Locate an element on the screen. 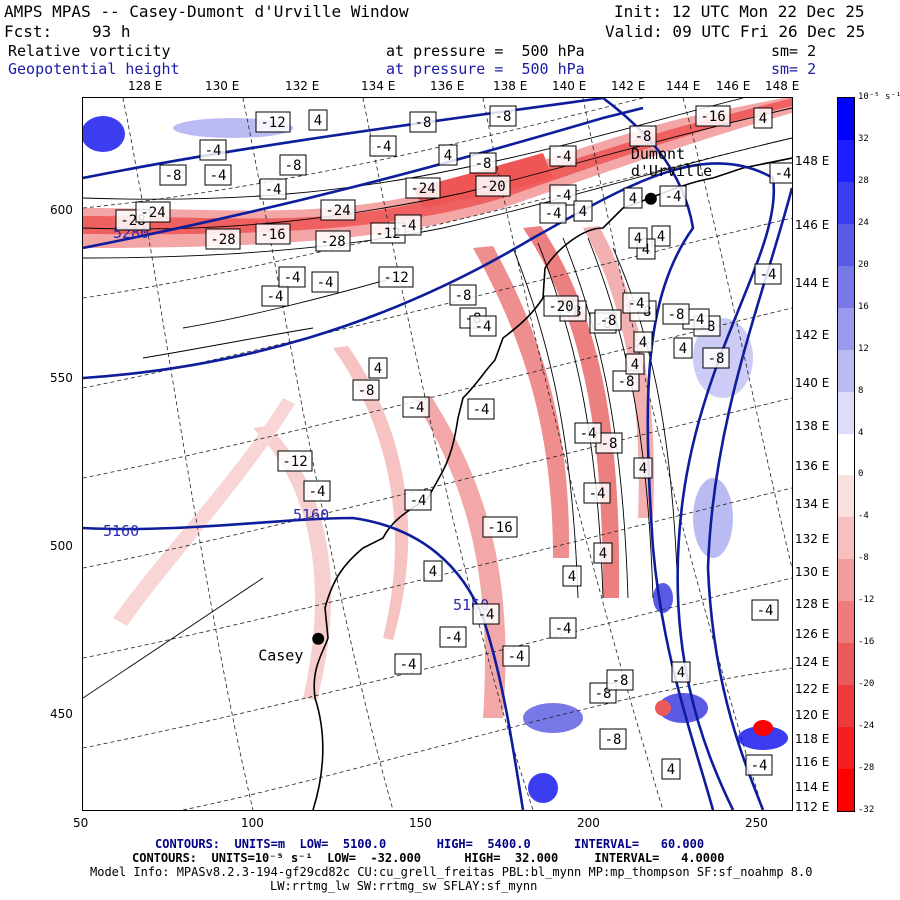 This screenshot has width=900, height=900. x-tick-label: 150 is located at coordinates (420, 823).